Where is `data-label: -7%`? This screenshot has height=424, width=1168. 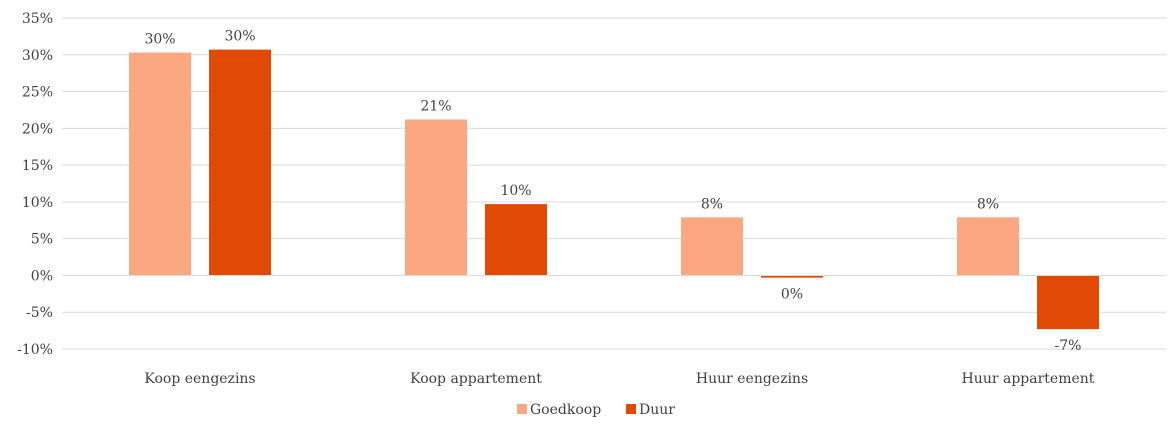
data-label: -7% is located at coordinates (1068, 346).